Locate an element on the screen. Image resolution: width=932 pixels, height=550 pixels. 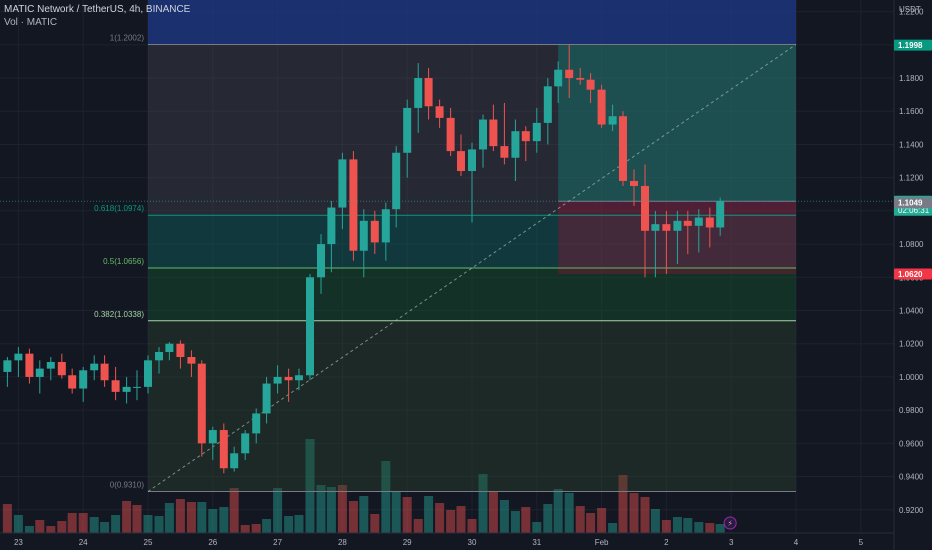
price-badge is located at coordinates (913, 274).